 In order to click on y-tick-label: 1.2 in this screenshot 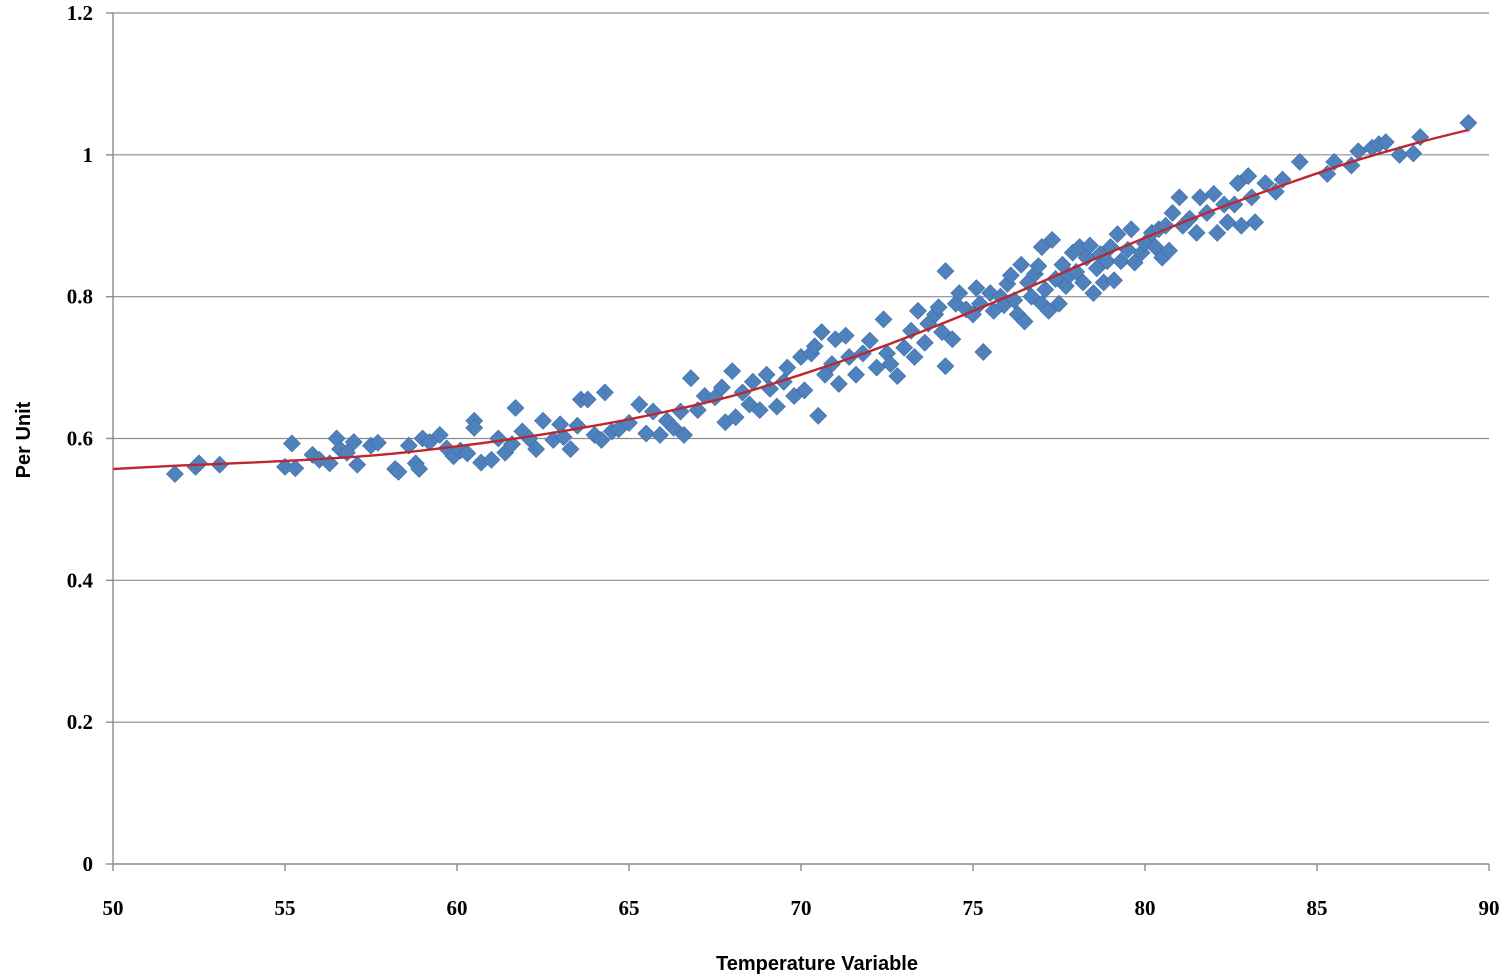, I will do `click(80, 13)`.